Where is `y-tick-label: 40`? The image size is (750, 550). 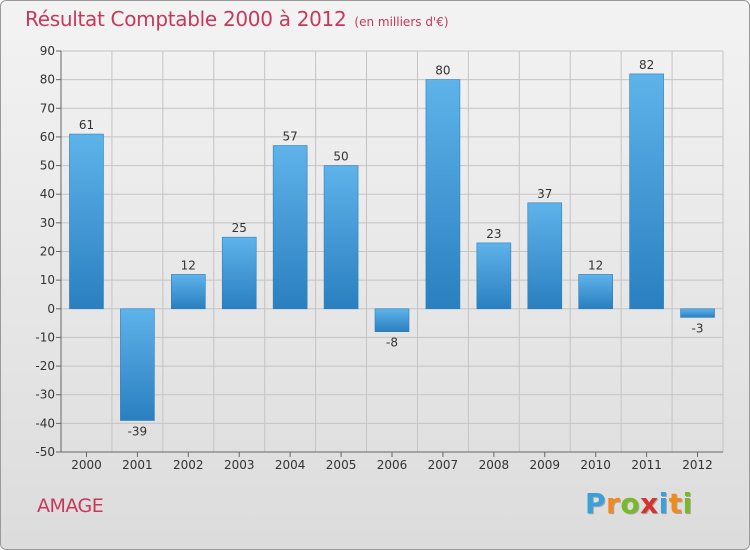
y-tick-label: 40 is located at coordinates (47, 194).